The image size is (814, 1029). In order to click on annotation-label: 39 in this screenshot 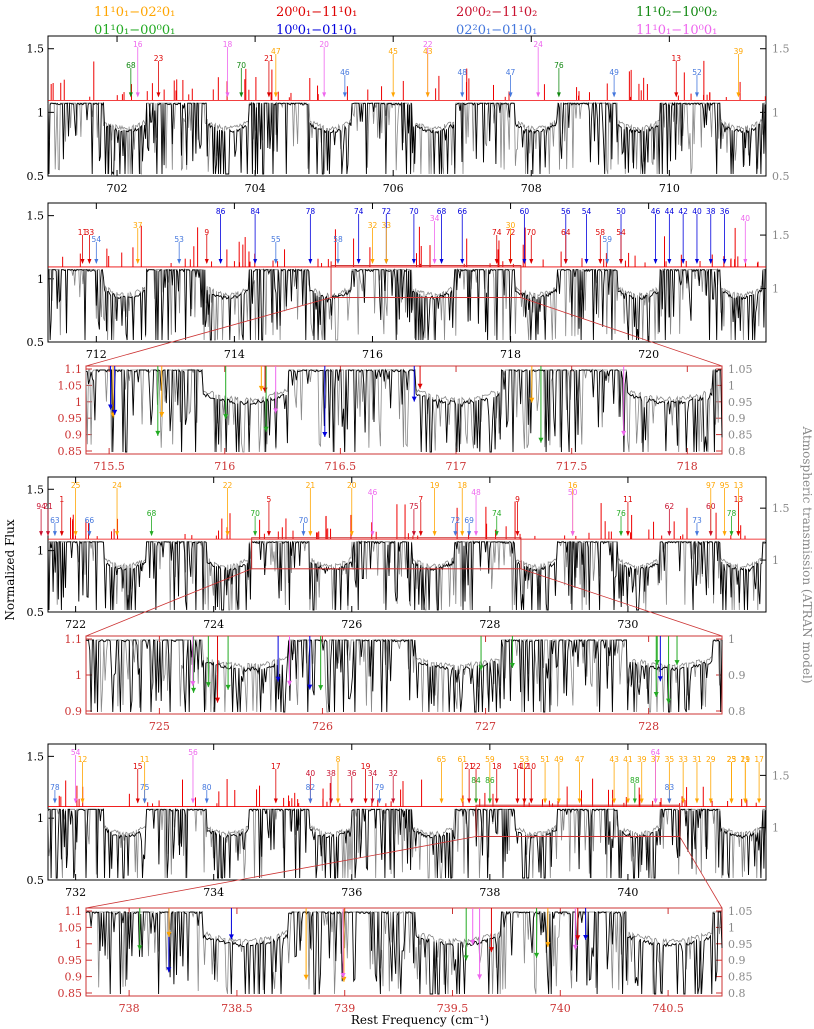, I will do `click(739, 51)`.